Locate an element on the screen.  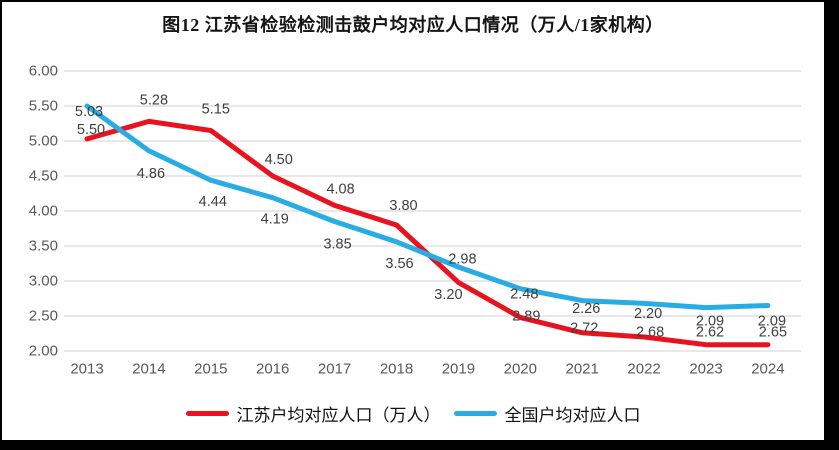
x-tick-label: 2024 is located at coordinates (767, 369).